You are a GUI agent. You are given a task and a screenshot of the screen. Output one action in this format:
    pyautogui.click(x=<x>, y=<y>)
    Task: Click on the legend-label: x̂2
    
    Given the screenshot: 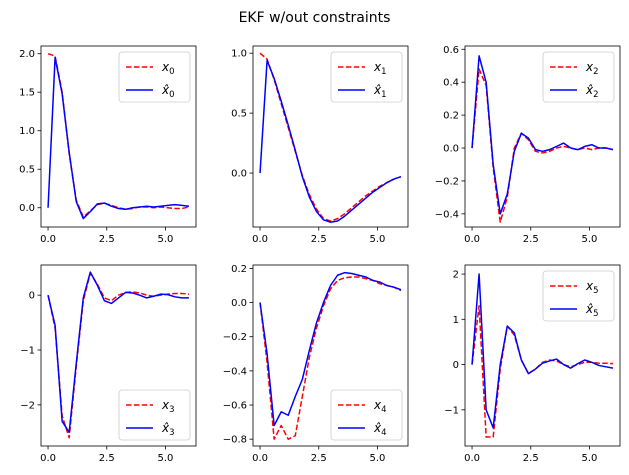 What is the action you would take?
    pyautogui.click(x=592, y=91)
    